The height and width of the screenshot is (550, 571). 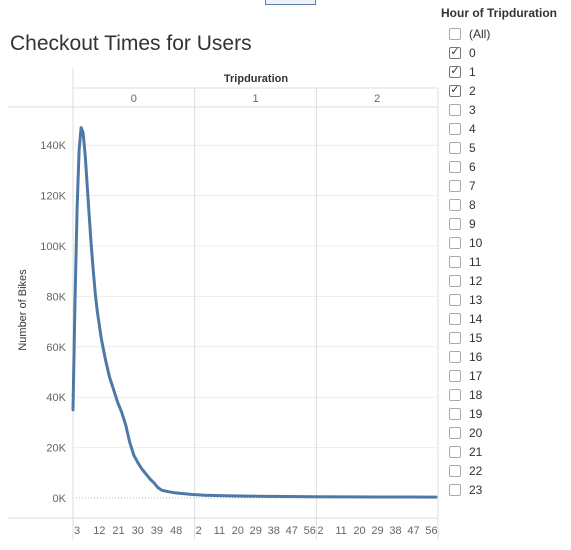 What do you see at coordinates (505, 223) in the screenshot?
I see `filter-item-9: 9` at bounding box center [505, 223].